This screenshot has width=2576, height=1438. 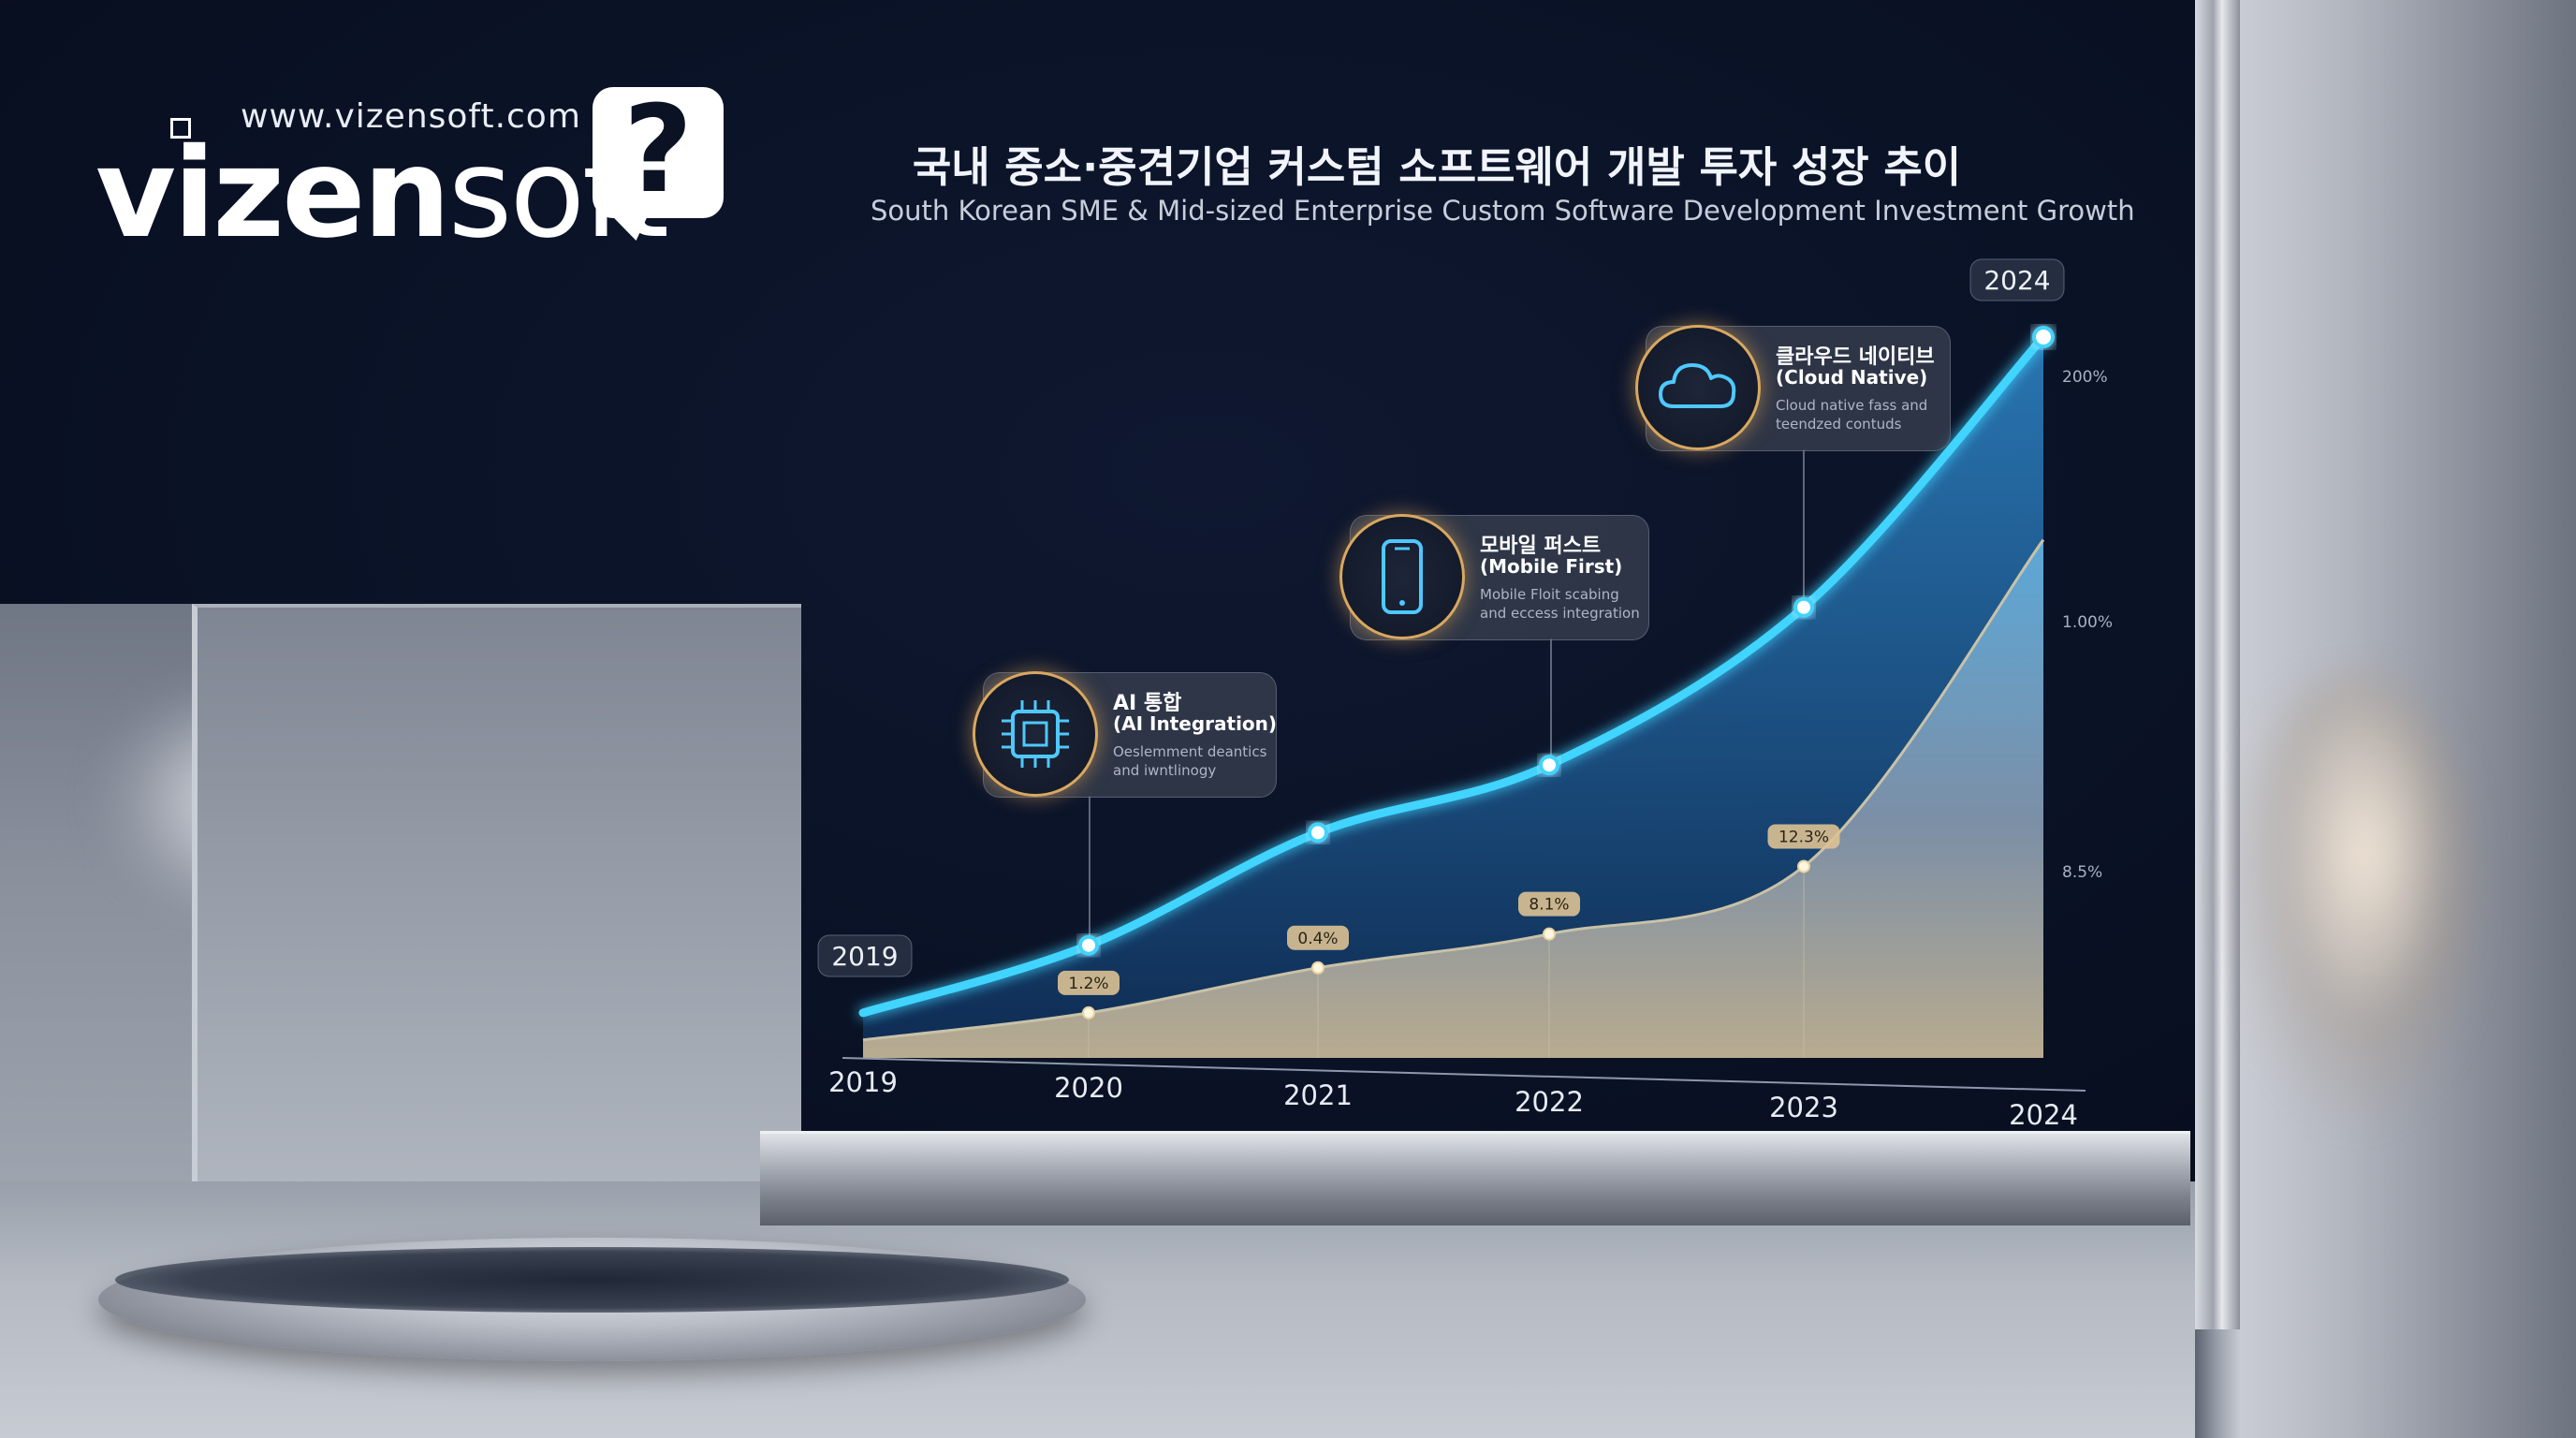 What do you see at coordinates (1402, 576) in the screenshot?
I see `phone-icon` at bounding box center [1402, 576].